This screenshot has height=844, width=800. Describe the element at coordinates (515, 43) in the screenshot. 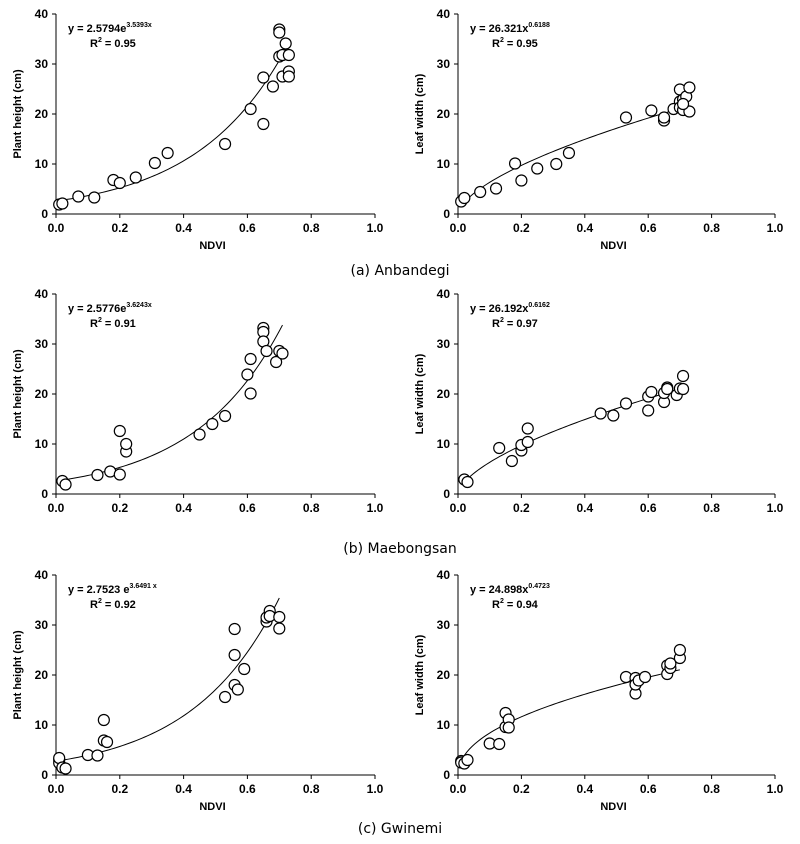

I see `r-squared: R2 = 0.95` at that location.